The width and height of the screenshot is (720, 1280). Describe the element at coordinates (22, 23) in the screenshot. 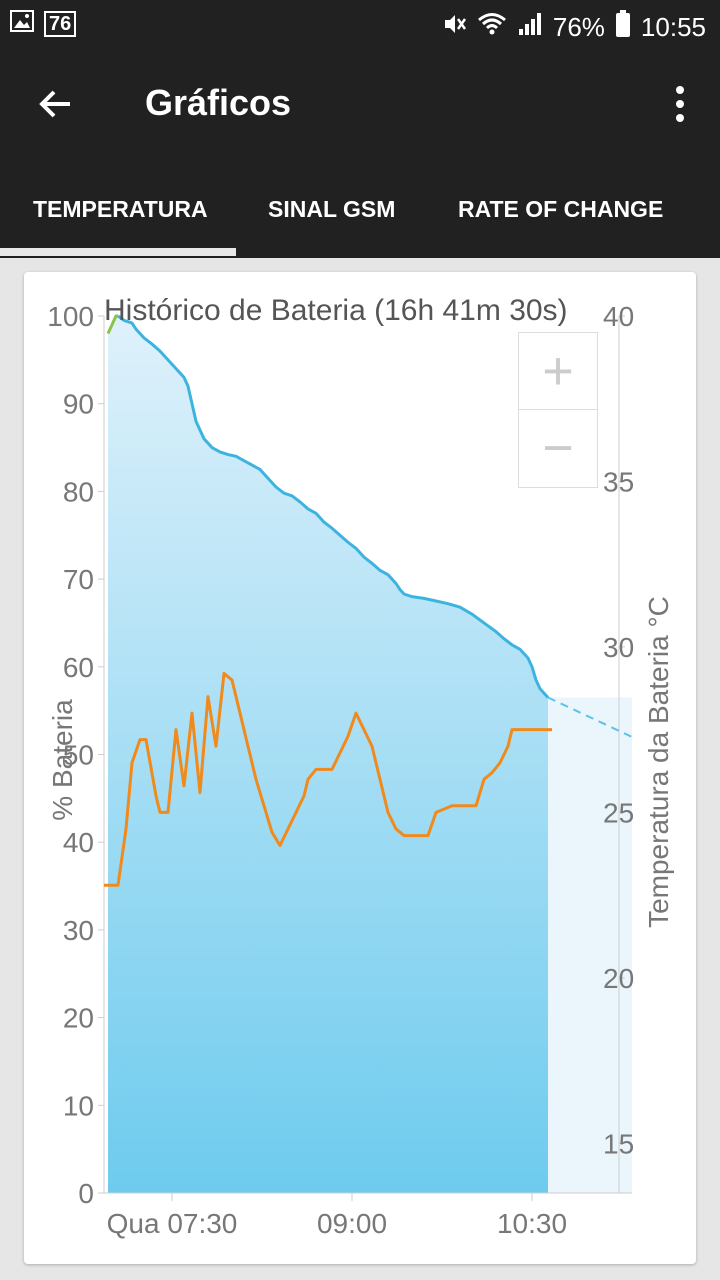

I see `image-icon` at that location.